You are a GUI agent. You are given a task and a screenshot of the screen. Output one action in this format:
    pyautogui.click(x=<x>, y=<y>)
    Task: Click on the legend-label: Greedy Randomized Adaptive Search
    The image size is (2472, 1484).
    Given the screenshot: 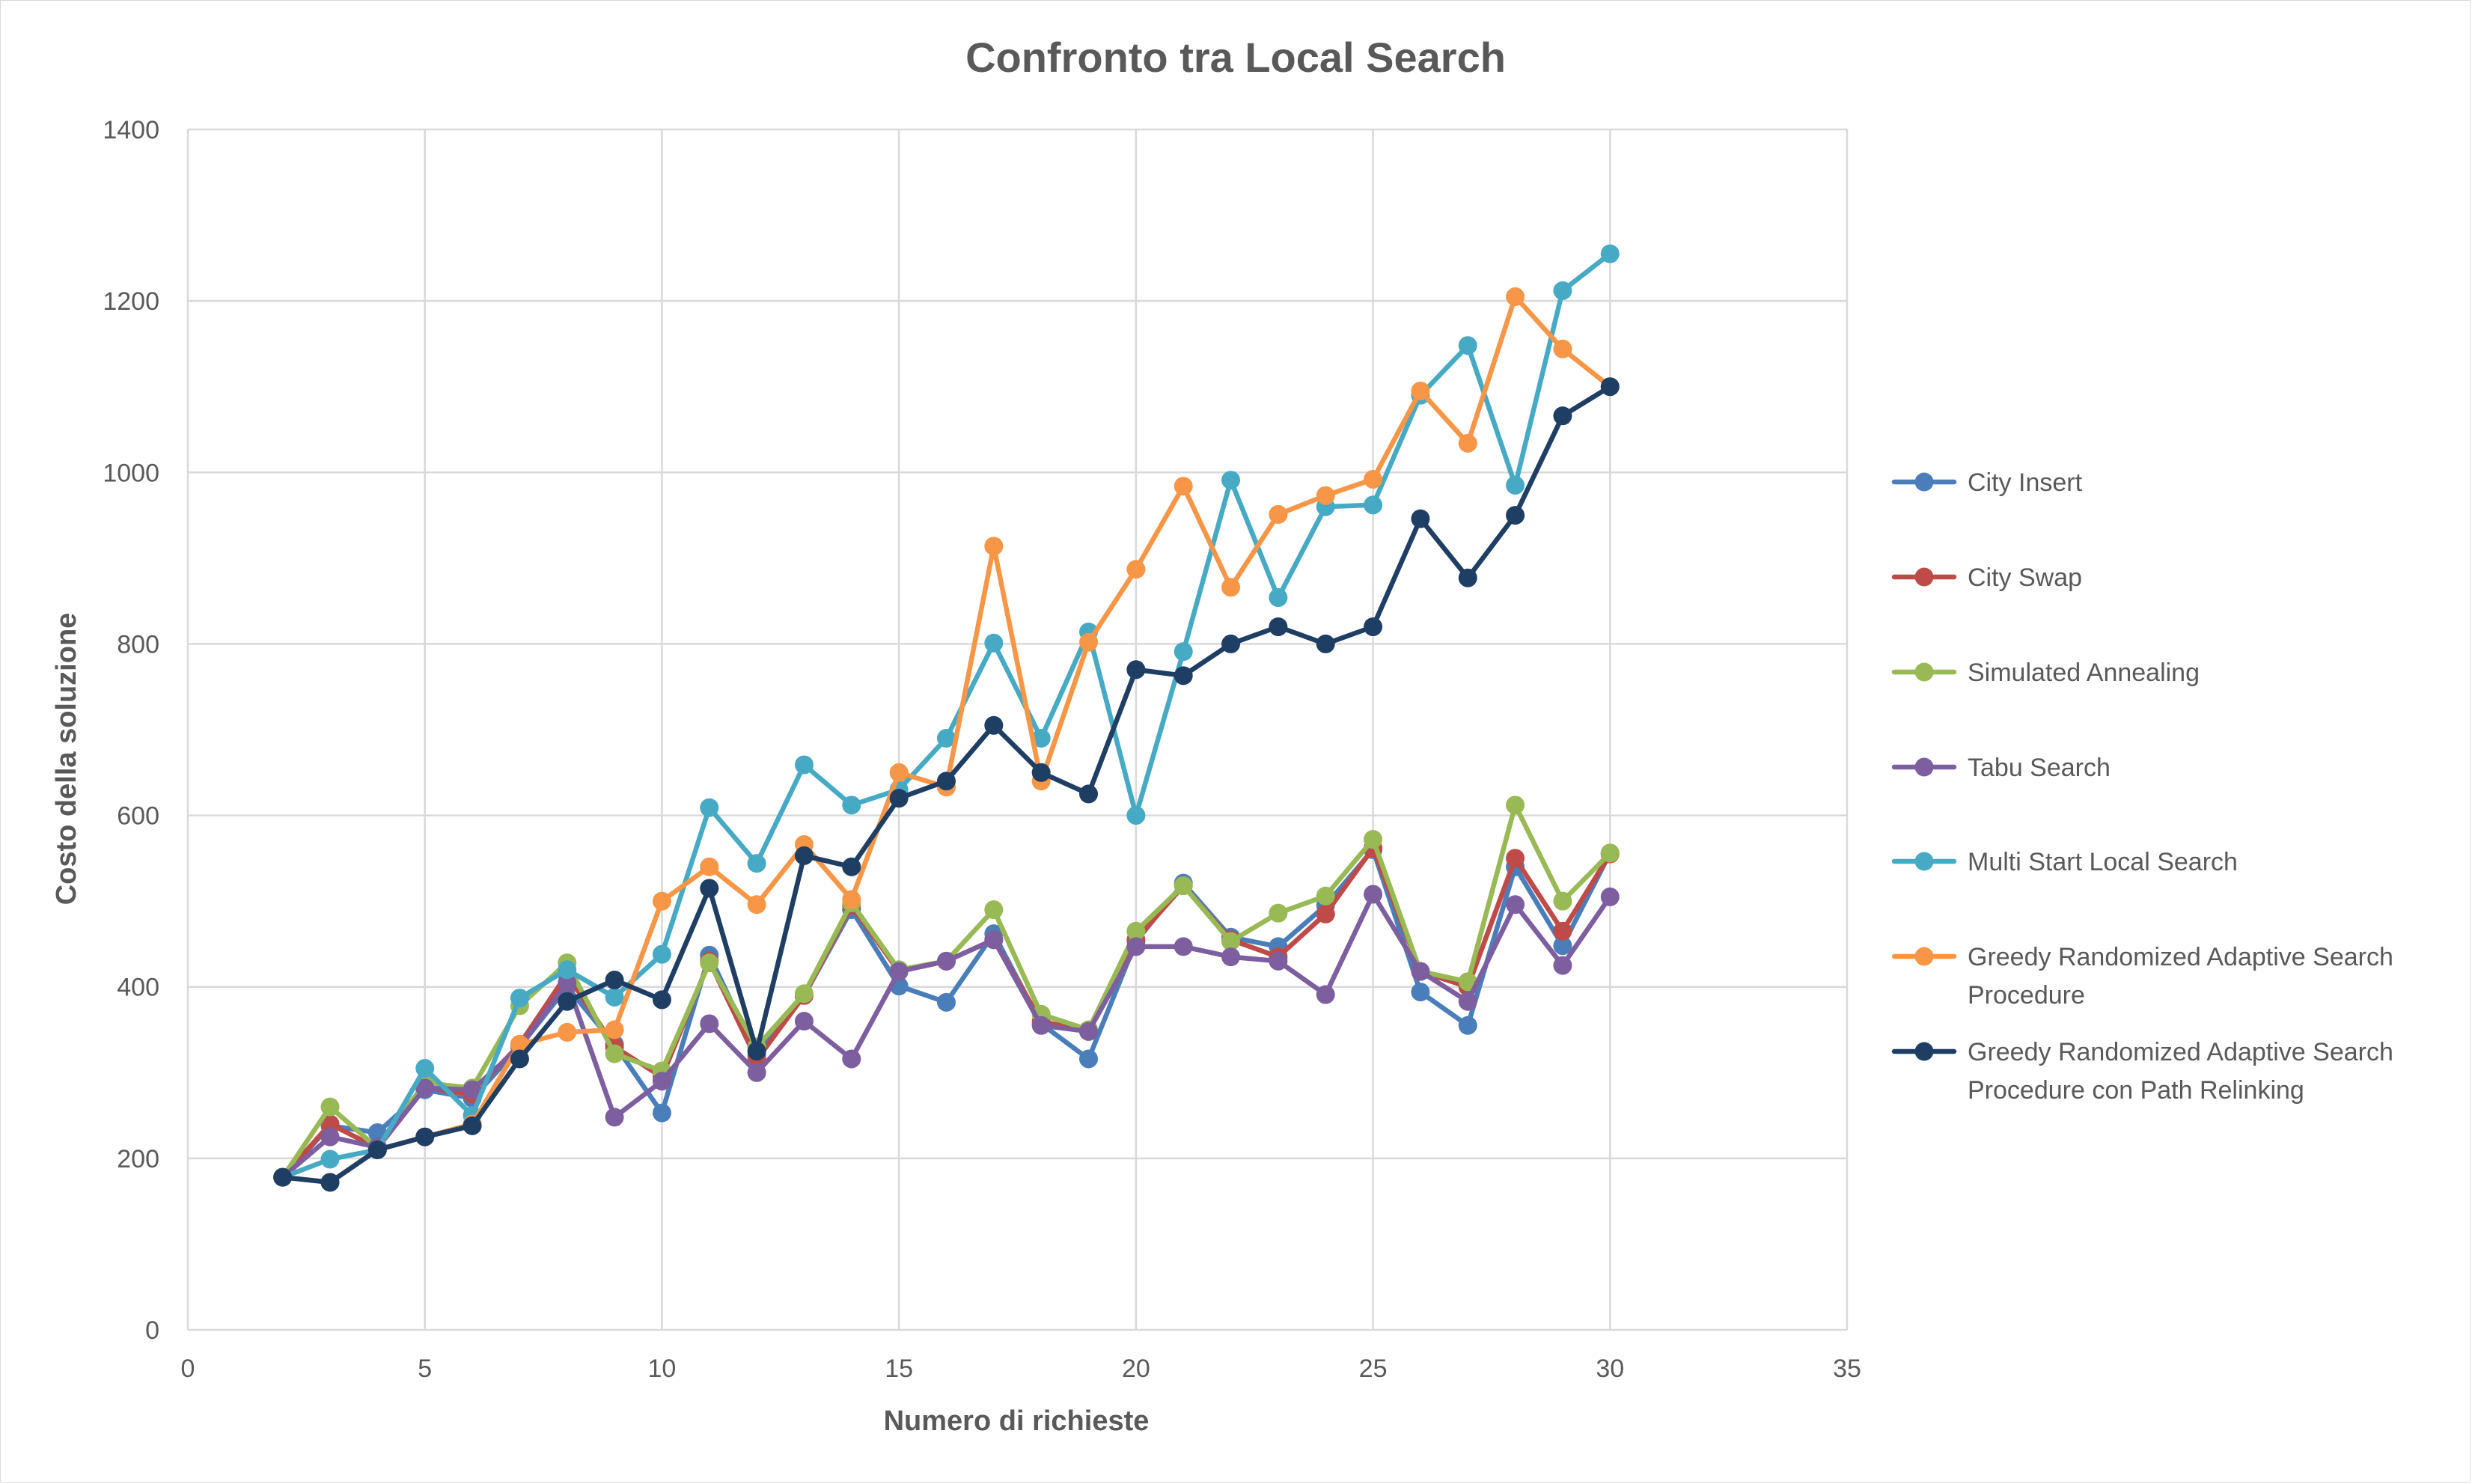 What is the action you would take?
    pyautogui.click(x=2180, y=957)
    